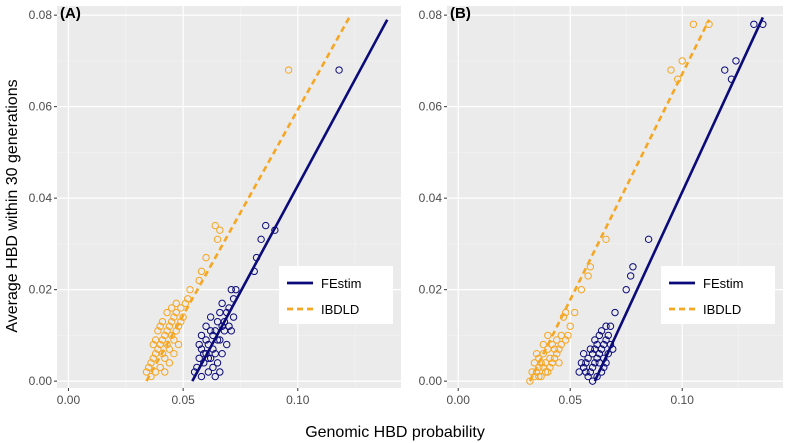 The width and height of the screenshot is (789, 443). Describe the element at coordinates (12, 205) in the screenshot. I see `y-axis-title: Average HBD within 30 generations` at that location.